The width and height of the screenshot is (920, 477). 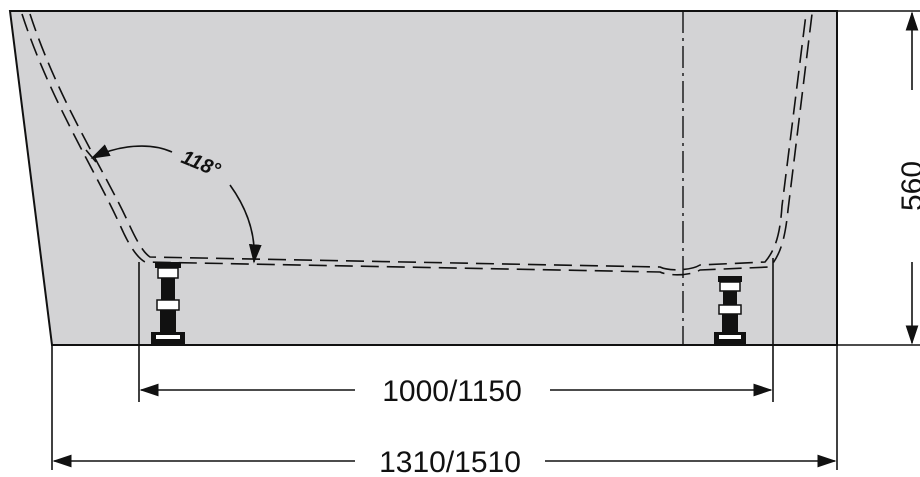 What do you see at coordinates (908, 186) in the screenshot?
I see `height-label: 560` at bounding box center [908, 186].